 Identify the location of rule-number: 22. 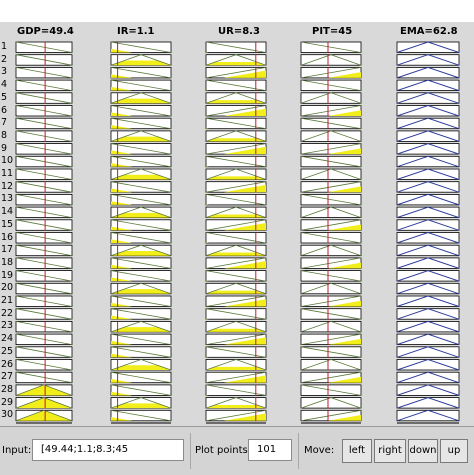
(7, 313).